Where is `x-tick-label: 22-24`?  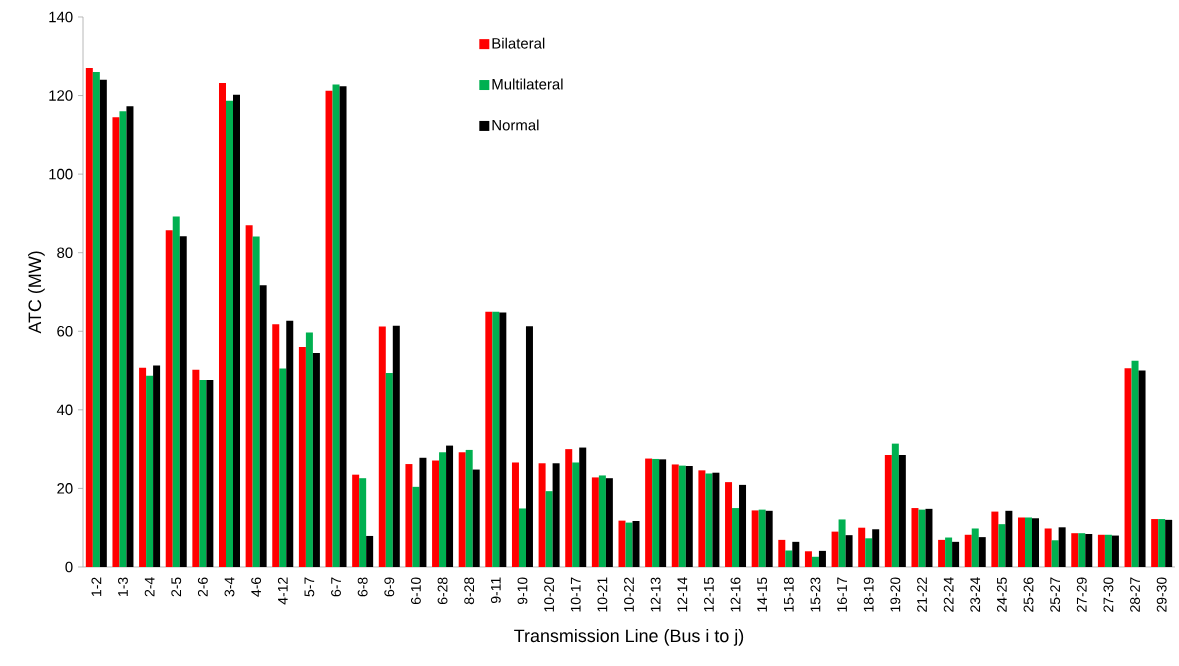 x-tick-label: 22-24 is located at coordinates (948, 594).